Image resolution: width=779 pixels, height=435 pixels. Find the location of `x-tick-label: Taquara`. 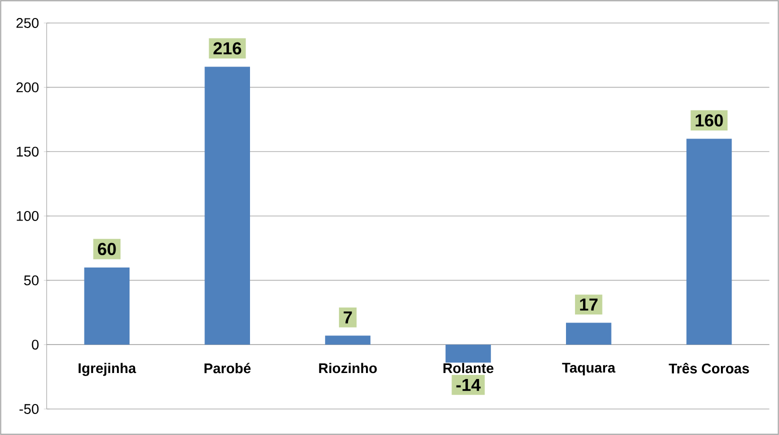

x-tick-label: Taquara is located at coordinates (589, 369).